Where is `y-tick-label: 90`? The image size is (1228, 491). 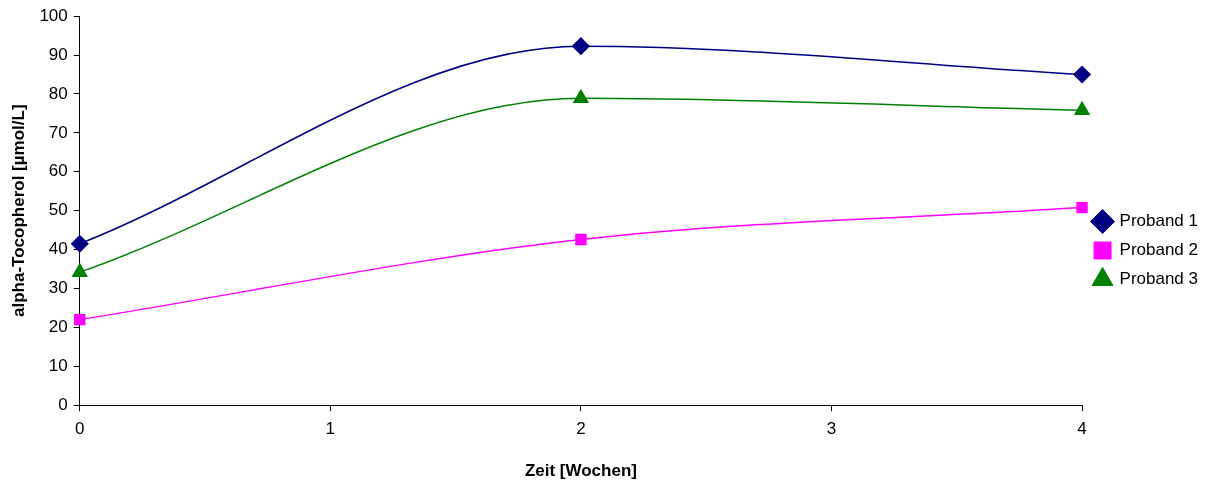 y-tick-label: 90 is located at coordinates (58, 54).